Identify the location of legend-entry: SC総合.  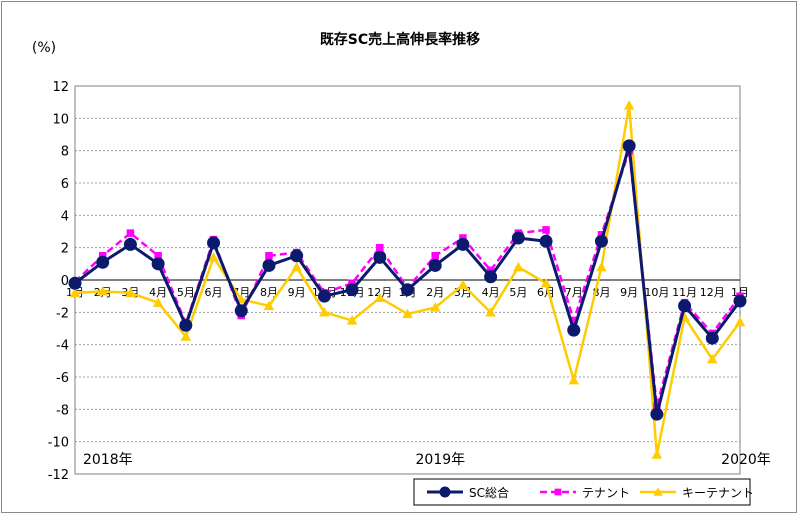
(468, 492).